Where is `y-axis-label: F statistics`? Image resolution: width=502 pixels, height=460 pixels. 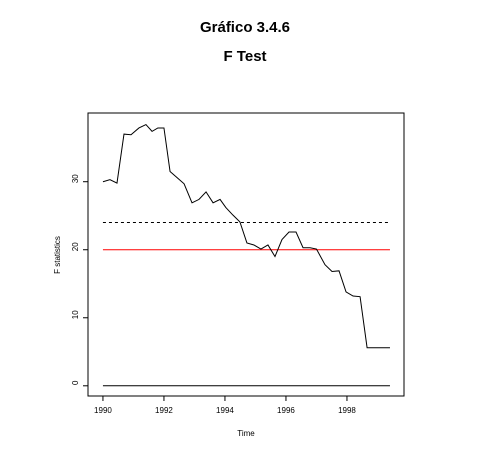 y-axis-label: F statistics is located at coordinates (57, 255).